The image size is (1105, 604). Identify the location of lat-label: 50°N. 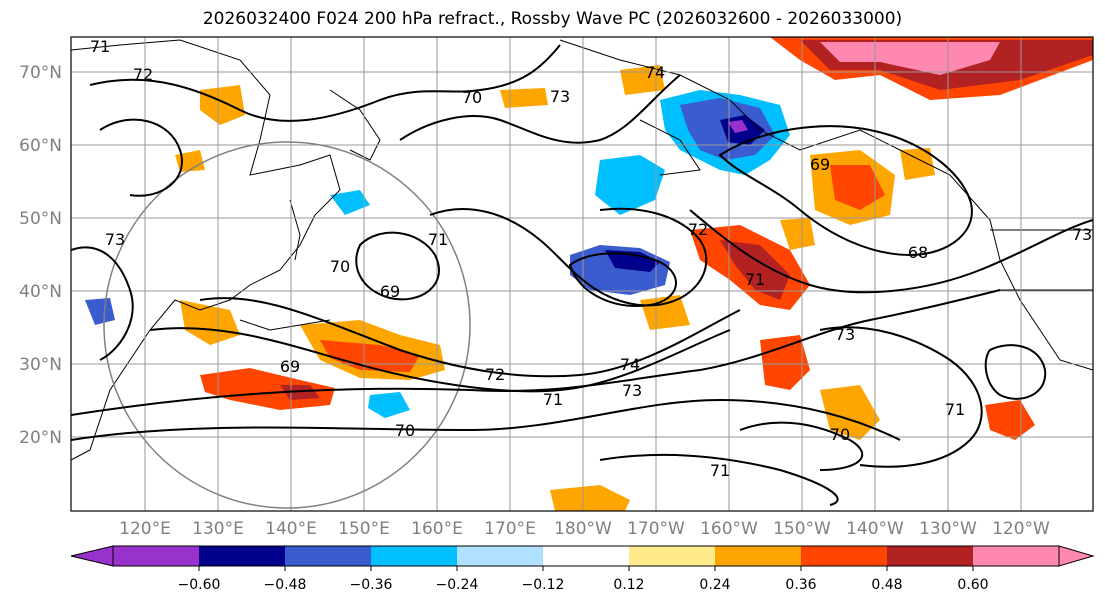
(40, 219).